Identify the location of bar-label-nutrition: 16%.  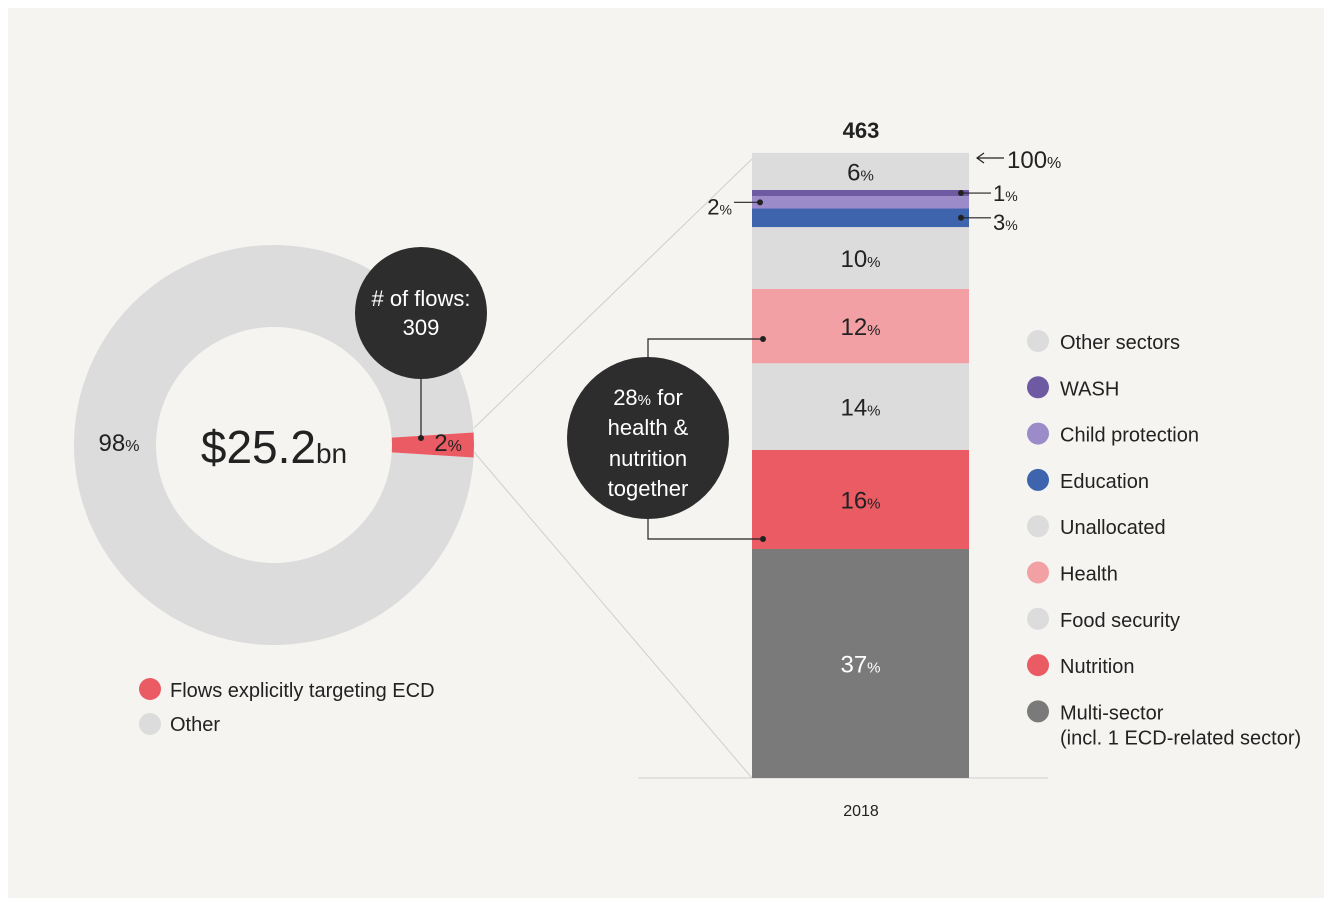
(860, 500).